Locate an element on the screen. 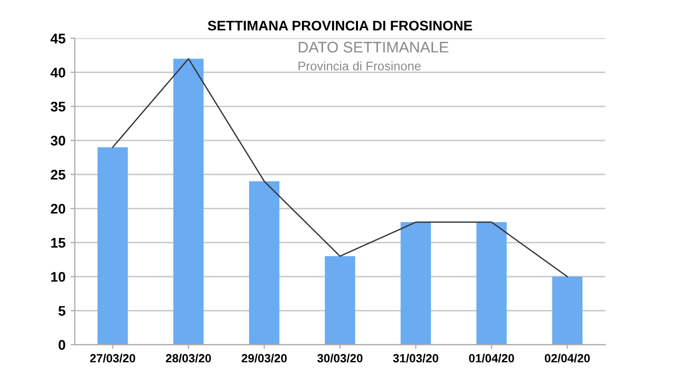  x-tick-label: 01/04/20 is located at coordinates (491, 358).